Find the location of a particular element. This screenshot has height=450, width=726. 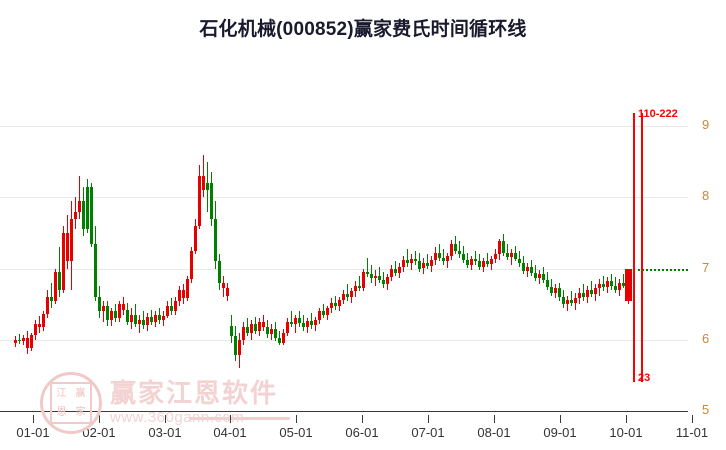

x-axis-tick-label: 06-01 is located at coordinates (362, 432).